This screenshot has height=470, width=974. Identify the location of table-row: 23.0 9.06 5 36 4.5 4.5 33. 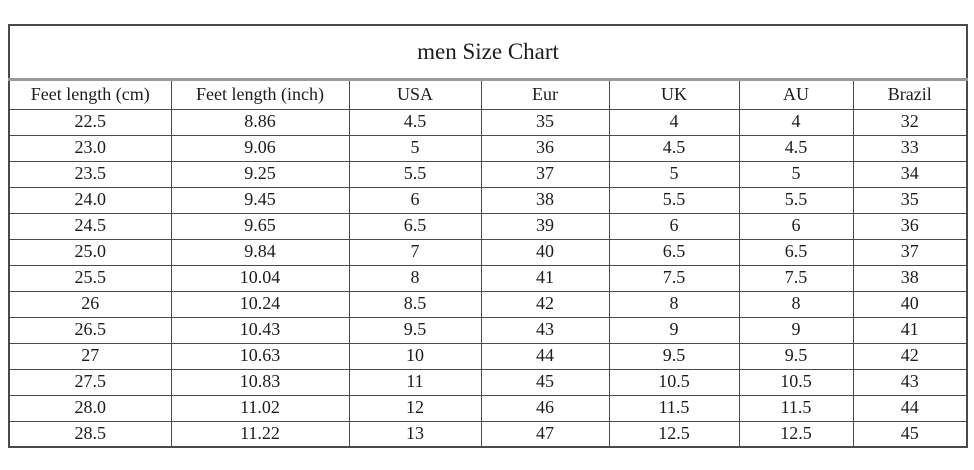
(488, 148).